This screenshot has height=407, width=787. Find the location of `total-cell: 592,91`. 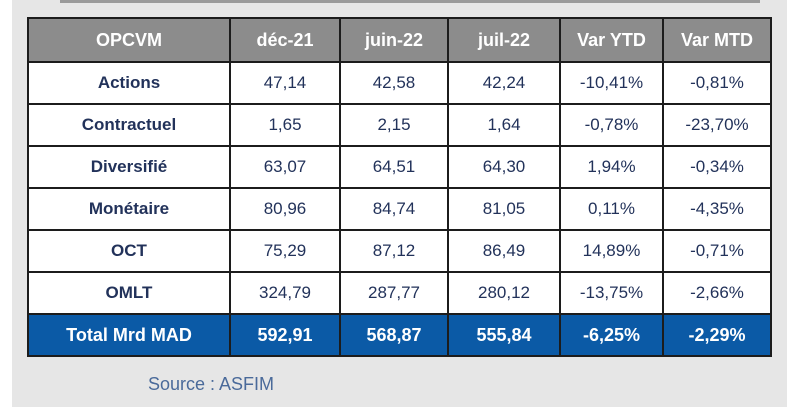

total-cell: 592,91 is located at coordinates (285, 335).